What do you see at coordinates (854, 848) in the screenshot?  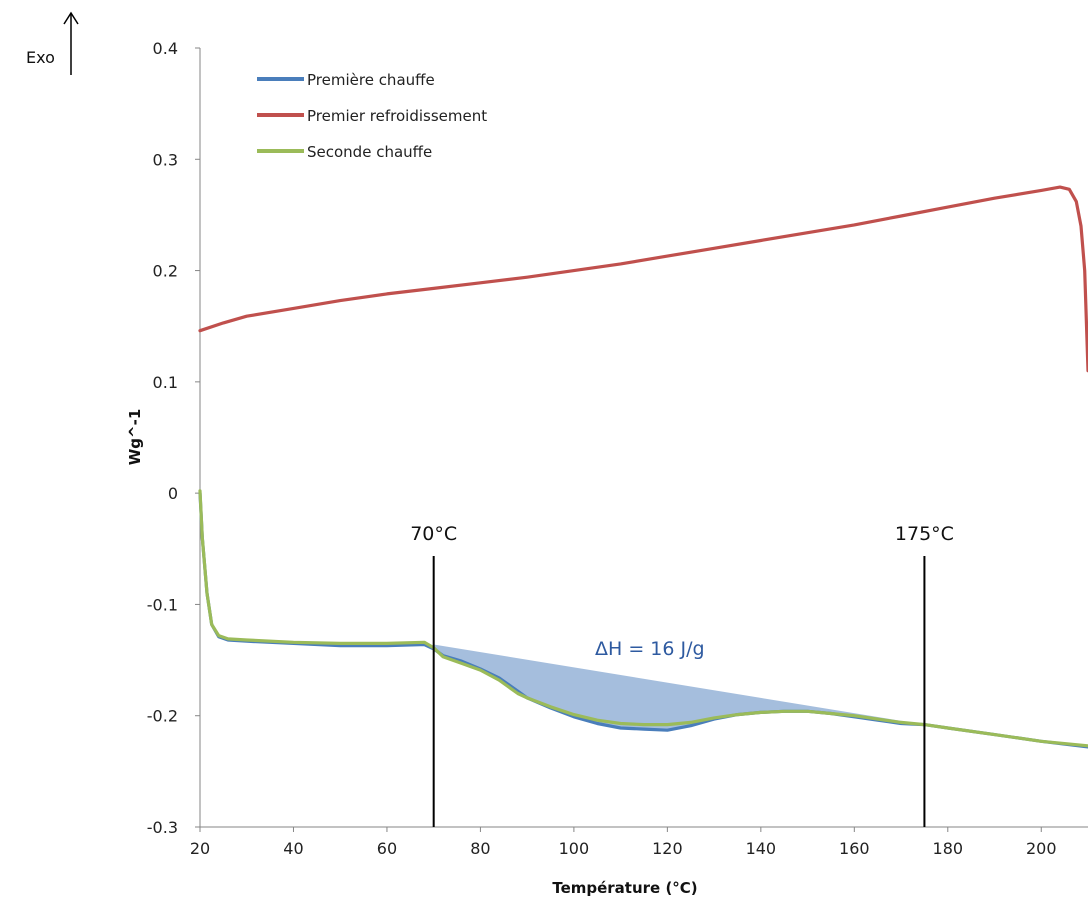 I see `x-tick-label: 160` at bounding box center [854, 848].